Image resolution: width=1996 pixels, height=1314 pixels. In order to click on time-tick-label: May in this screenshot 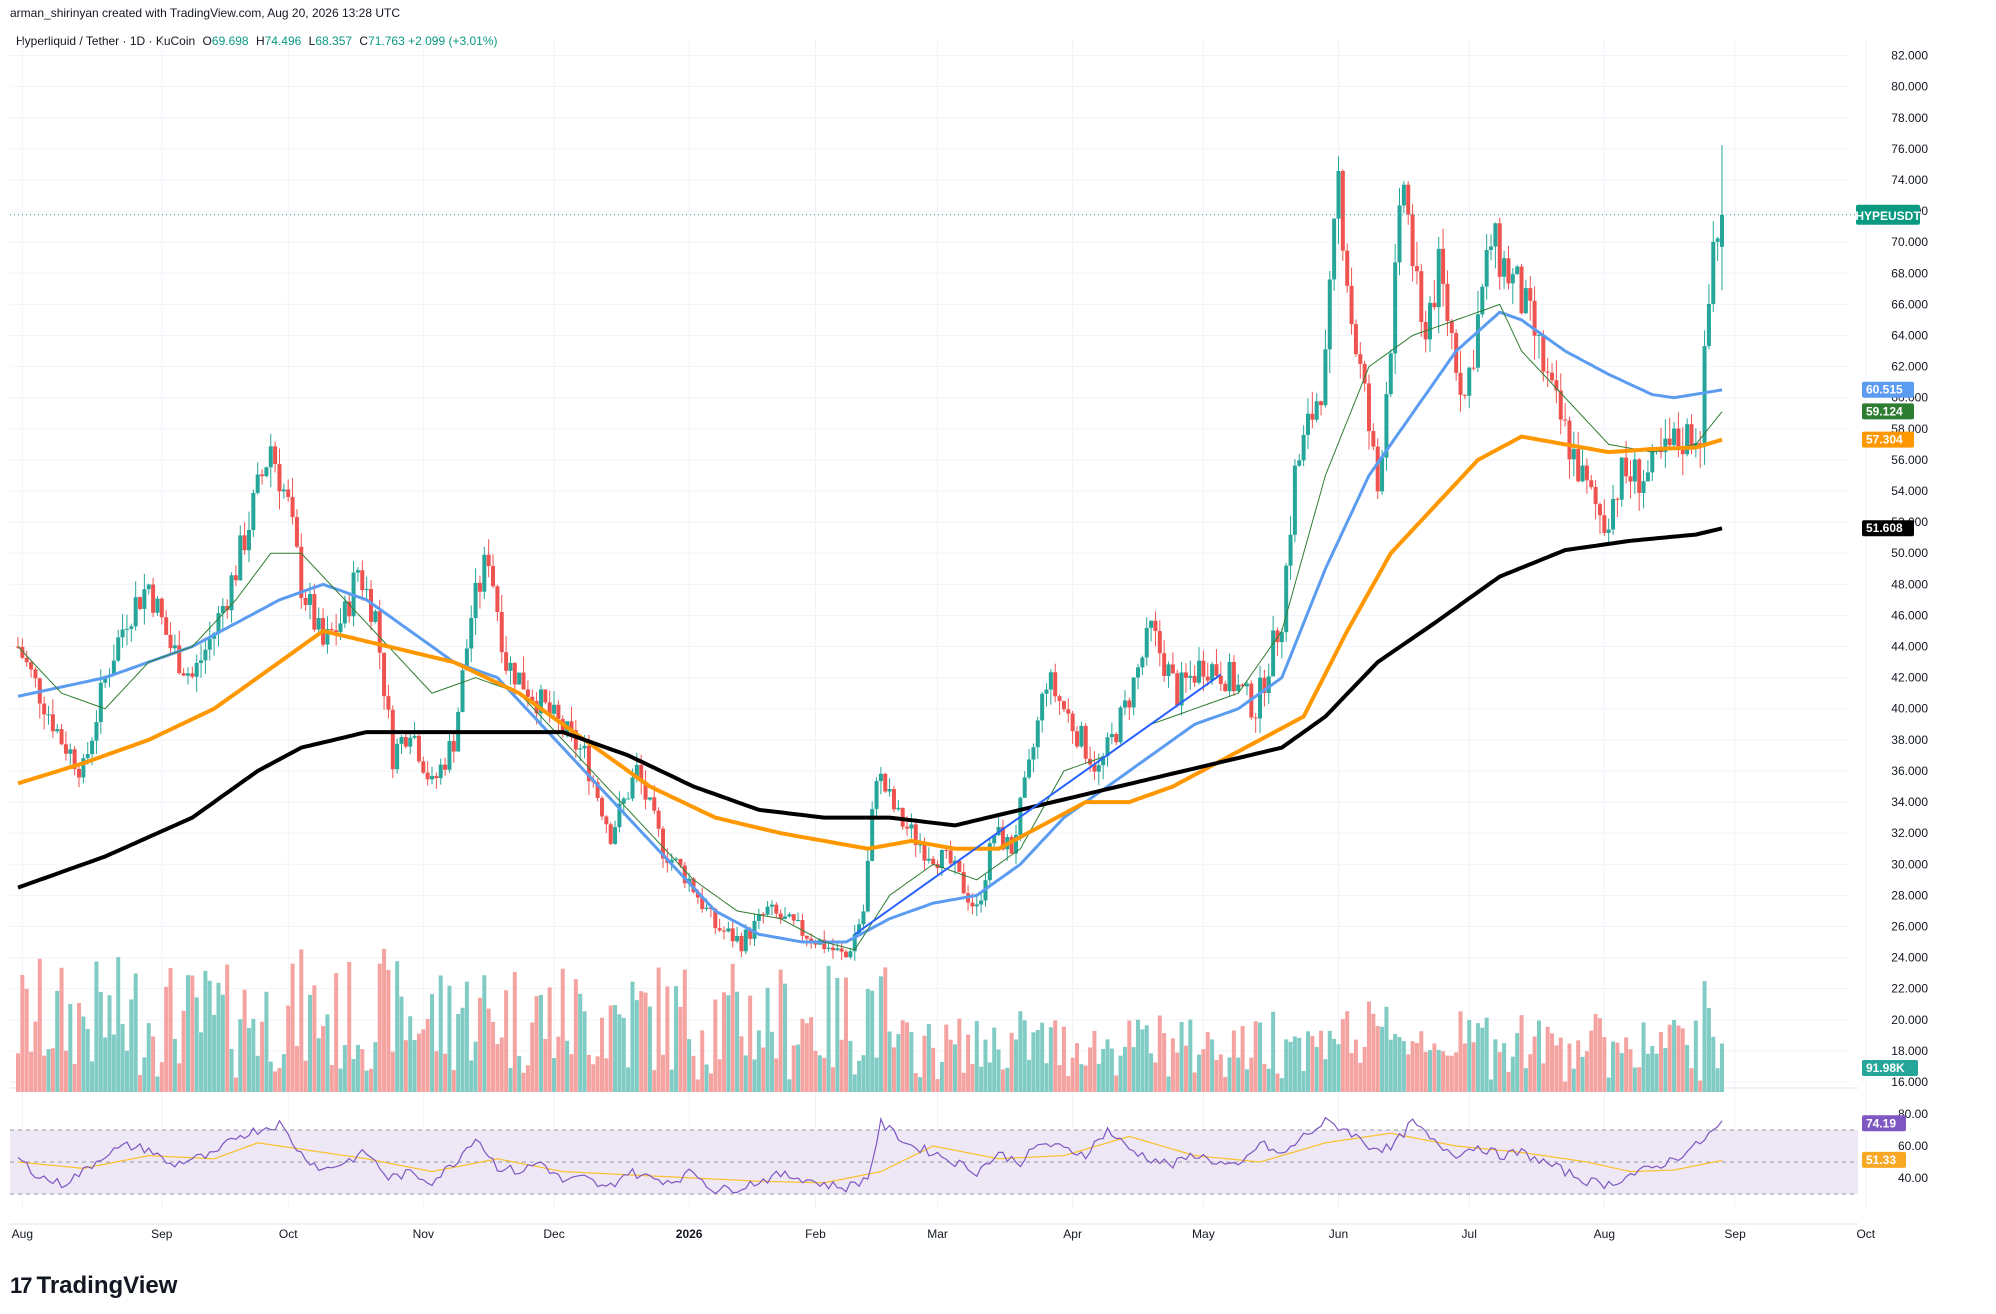, I will do `click(1203, 1234)`.